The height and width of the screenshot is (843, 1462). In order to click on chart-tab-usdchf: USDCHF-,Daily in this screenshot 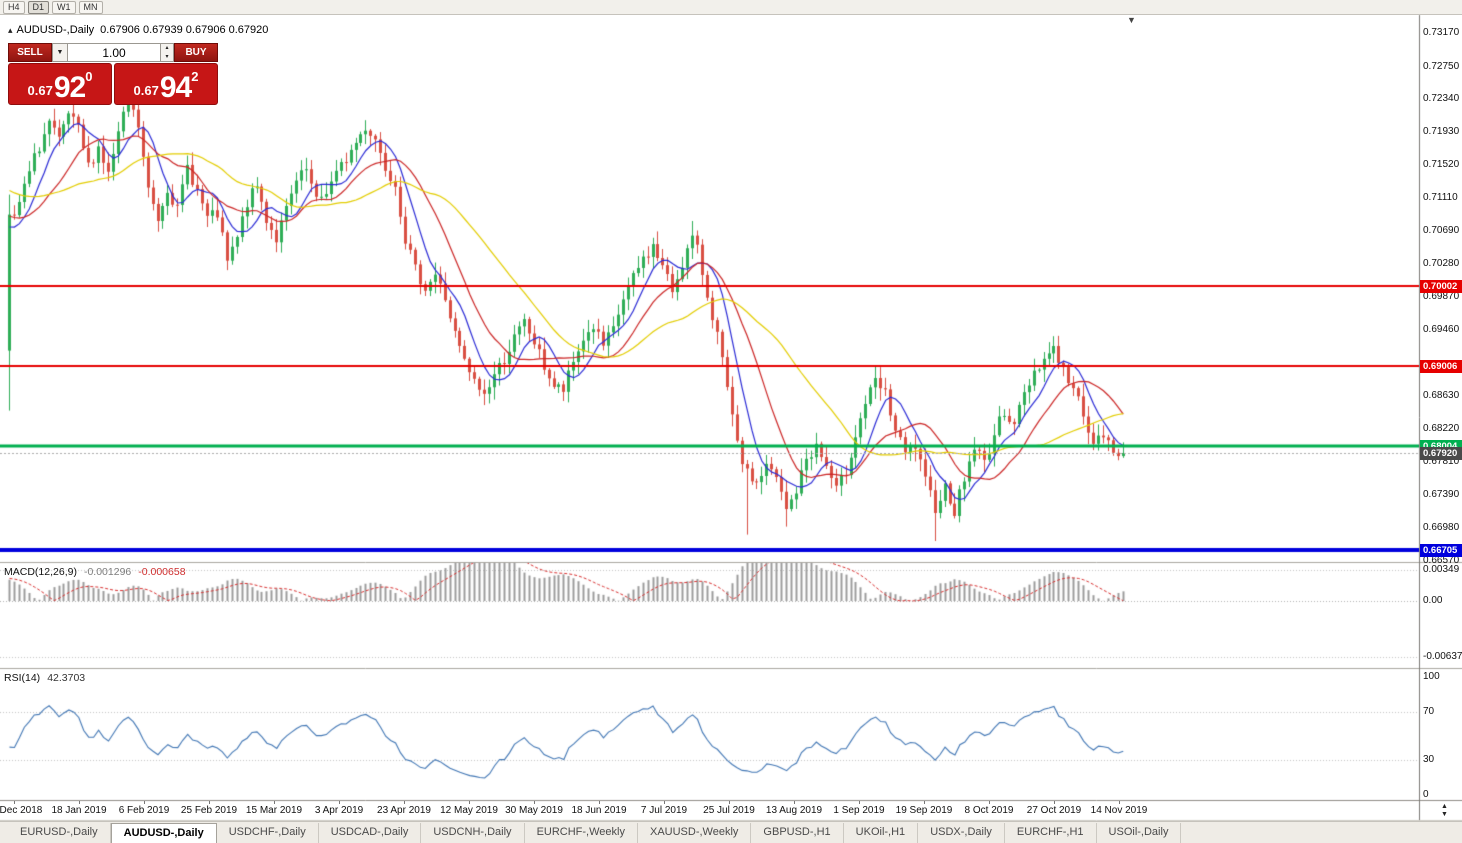, I will do `click(268, 833)`.